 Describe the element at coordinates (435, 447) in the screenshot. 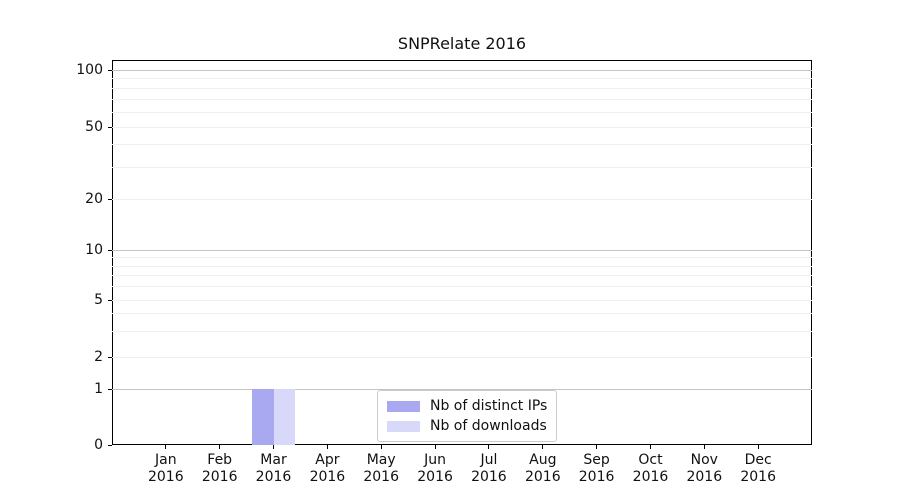

I see `x-tick-jun` at that location.